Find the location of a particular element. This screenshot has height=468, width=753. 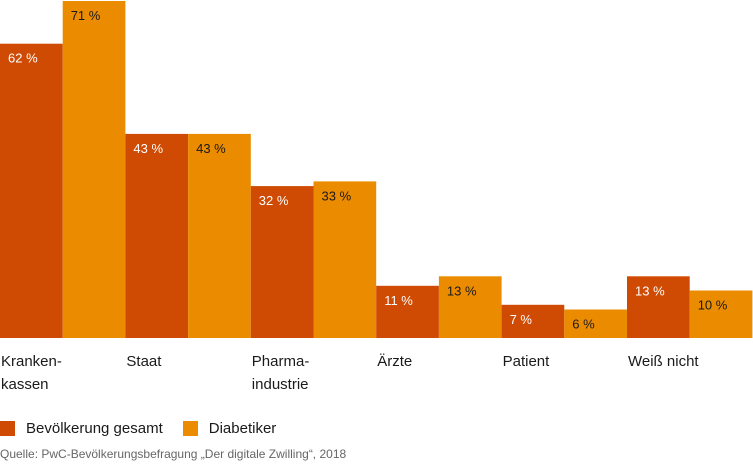

data-label-0-3: 11 % is located at coordinates (398, 300).